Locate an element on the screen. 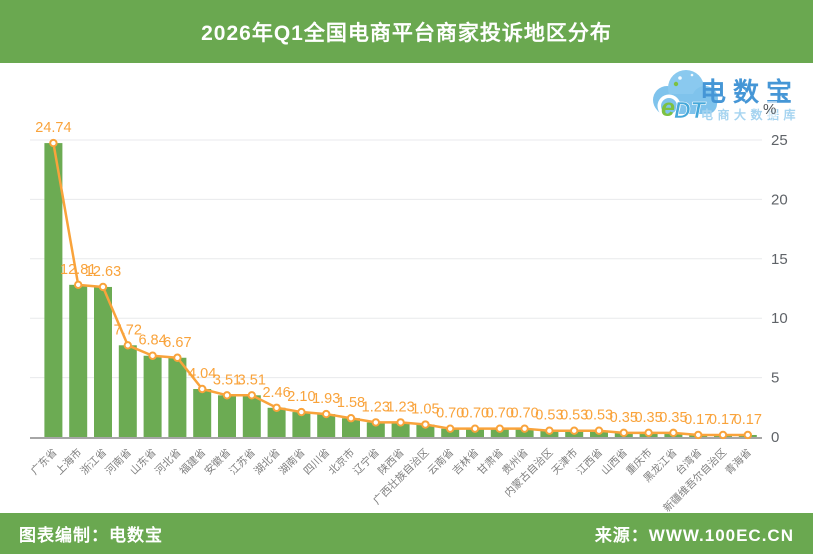  x-axis-label: 河南省 is located at coordinates (117, 461).